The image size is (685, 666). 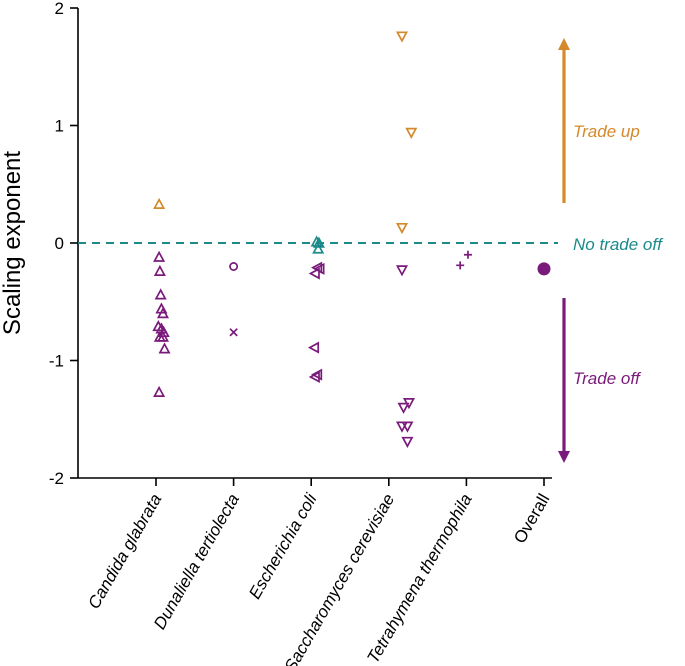 What do you see at coordinates (531, 519) in the screenshot?
I see `x-tick-label: Overall` at bounding box center [531, 519].